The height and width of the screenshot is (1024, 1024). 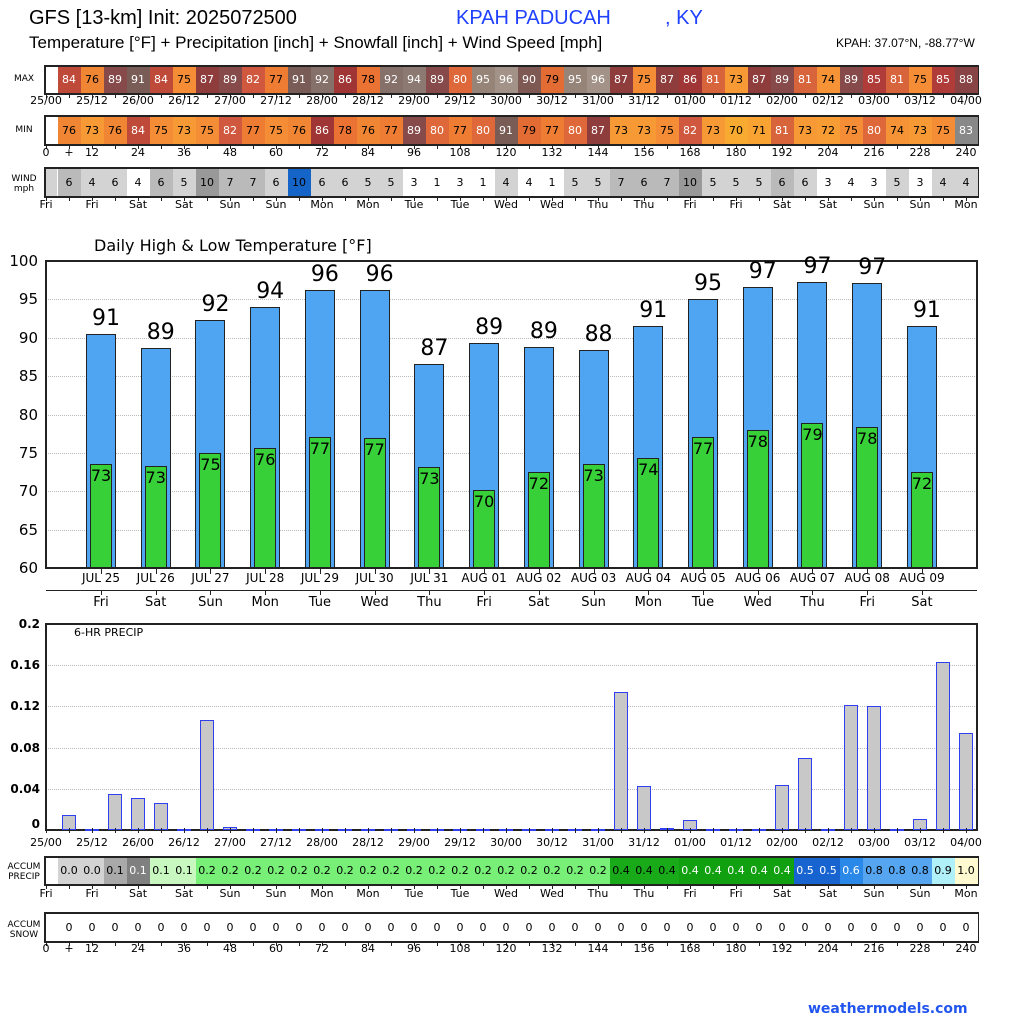 What do you see at coordinates (138, 842) in the screenshot?
I see `precip-time-label: 26/00` at bounding box center [138, 842].